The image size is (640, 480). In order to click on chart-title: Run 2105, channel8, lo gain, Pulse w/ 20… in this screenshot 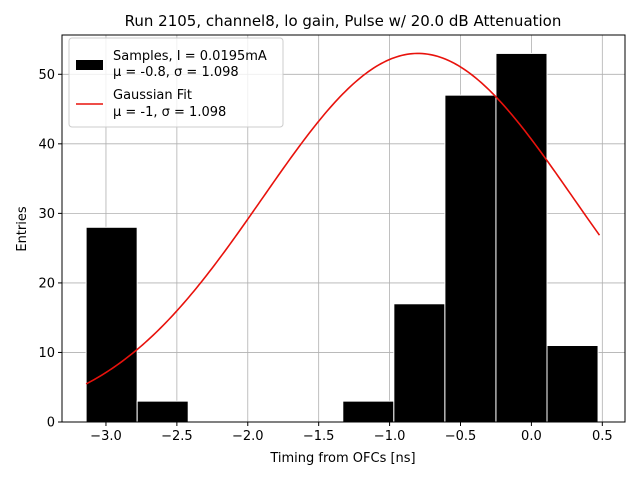, I will do `click(343, 21)`.